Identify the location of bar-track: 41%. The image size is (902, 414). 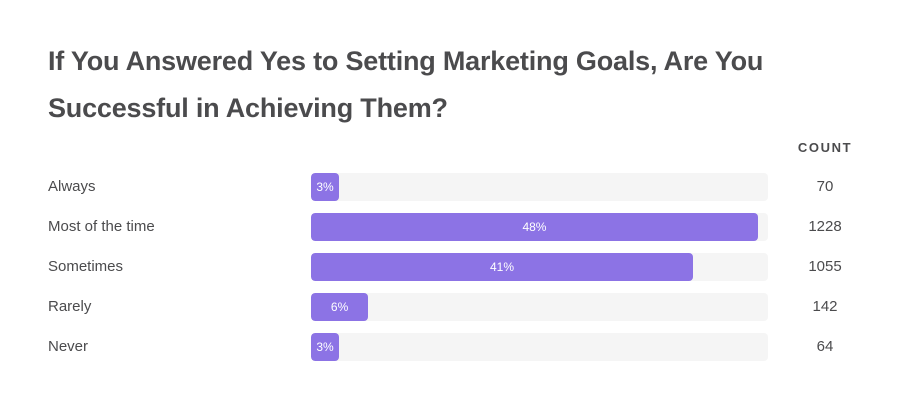
(539, 267).